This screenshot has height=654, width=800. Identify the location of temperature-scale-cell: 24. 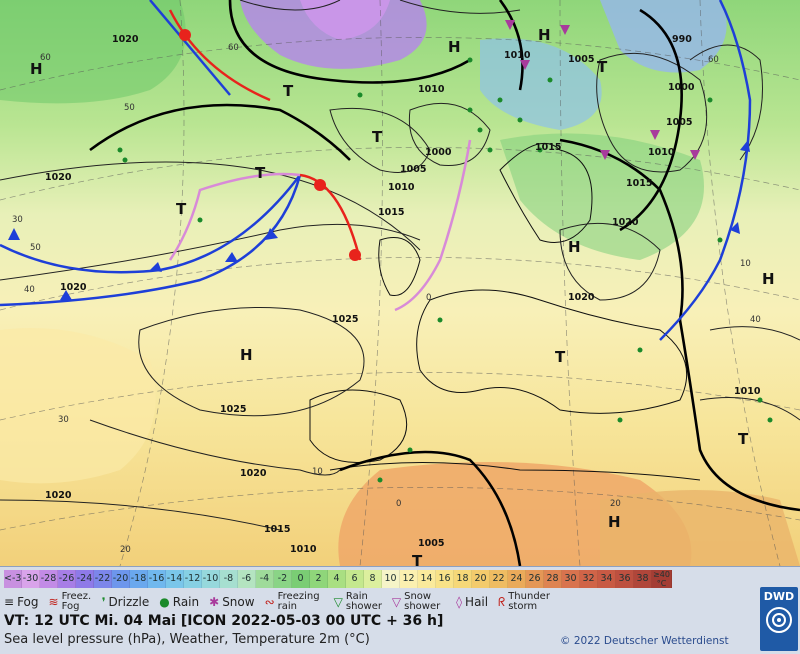
(517, 579).